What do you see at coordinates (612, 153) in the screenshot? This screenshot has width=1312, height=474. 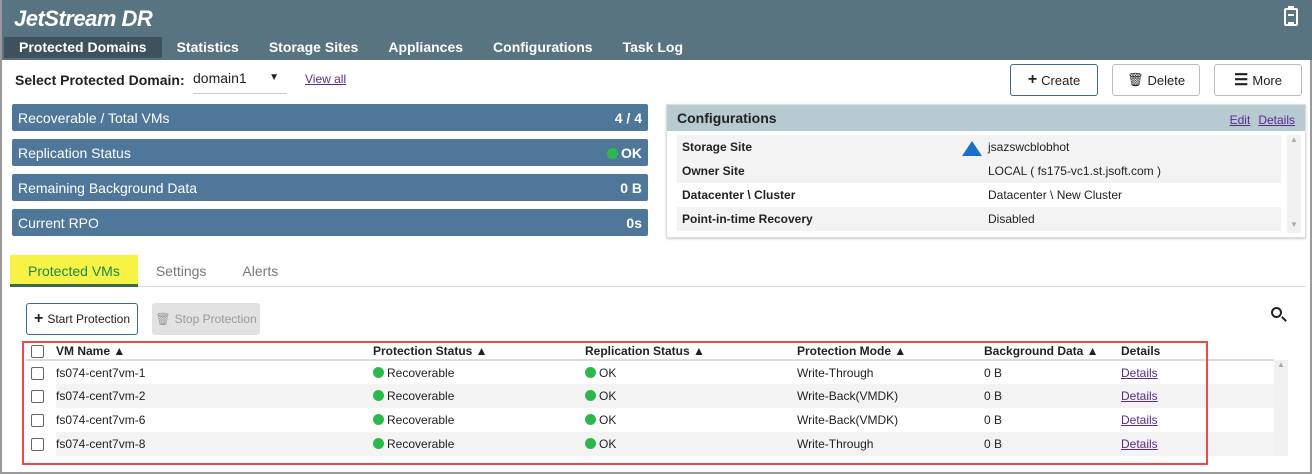 I see `ok-status-icon` at bounding box center [612, 153].